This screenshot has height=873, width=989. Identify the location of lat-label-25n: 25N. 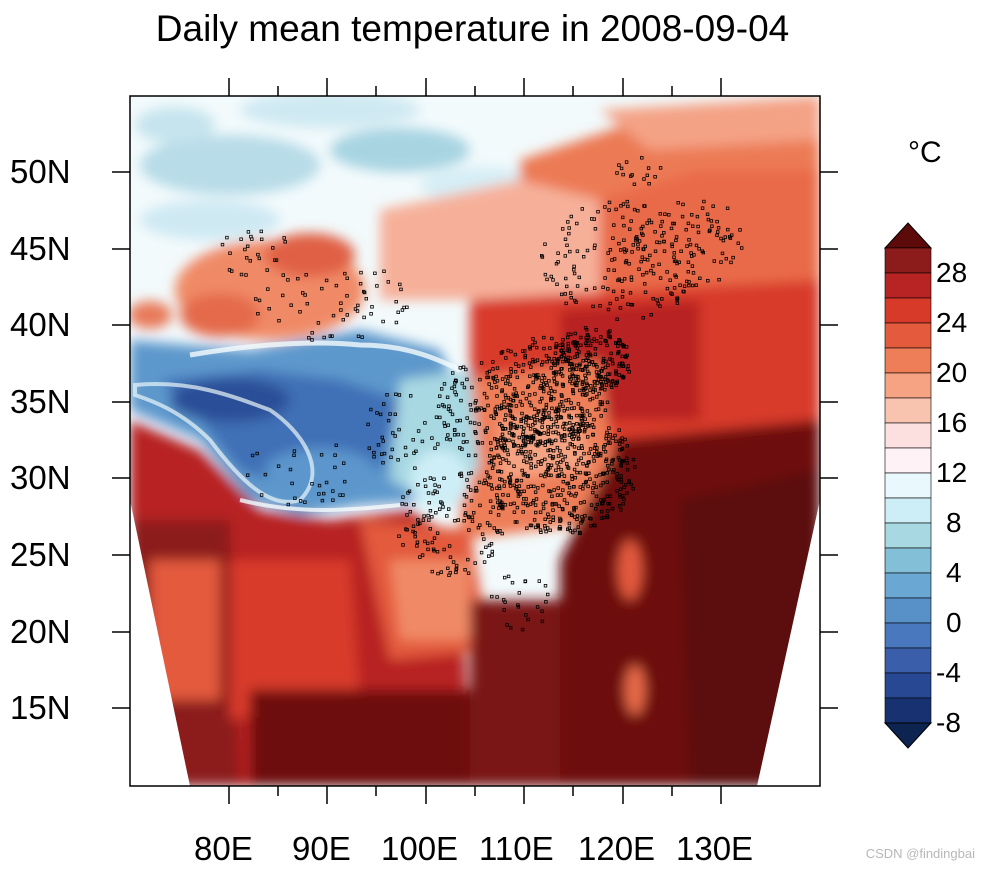
(40, 554).